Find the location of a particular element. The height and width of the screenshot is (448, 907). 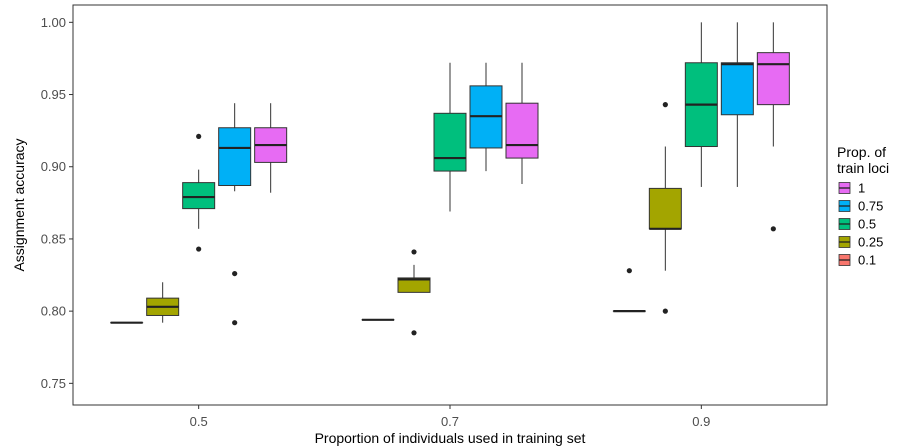

legend-key-0.25: 0.25 is located at coordinates (860, 242).